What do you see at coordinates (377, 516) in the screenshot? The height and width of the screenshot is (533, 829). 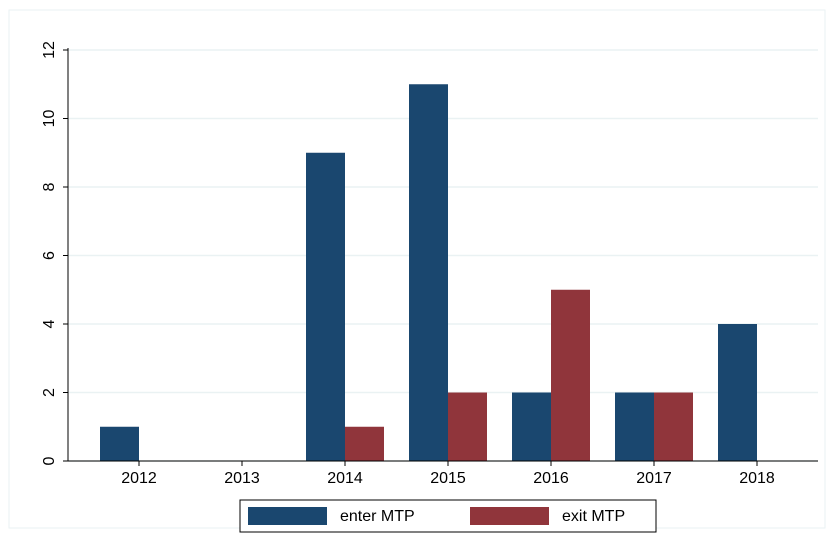 I see `legend-label: enter MTP` at bounding box center [377, 516].